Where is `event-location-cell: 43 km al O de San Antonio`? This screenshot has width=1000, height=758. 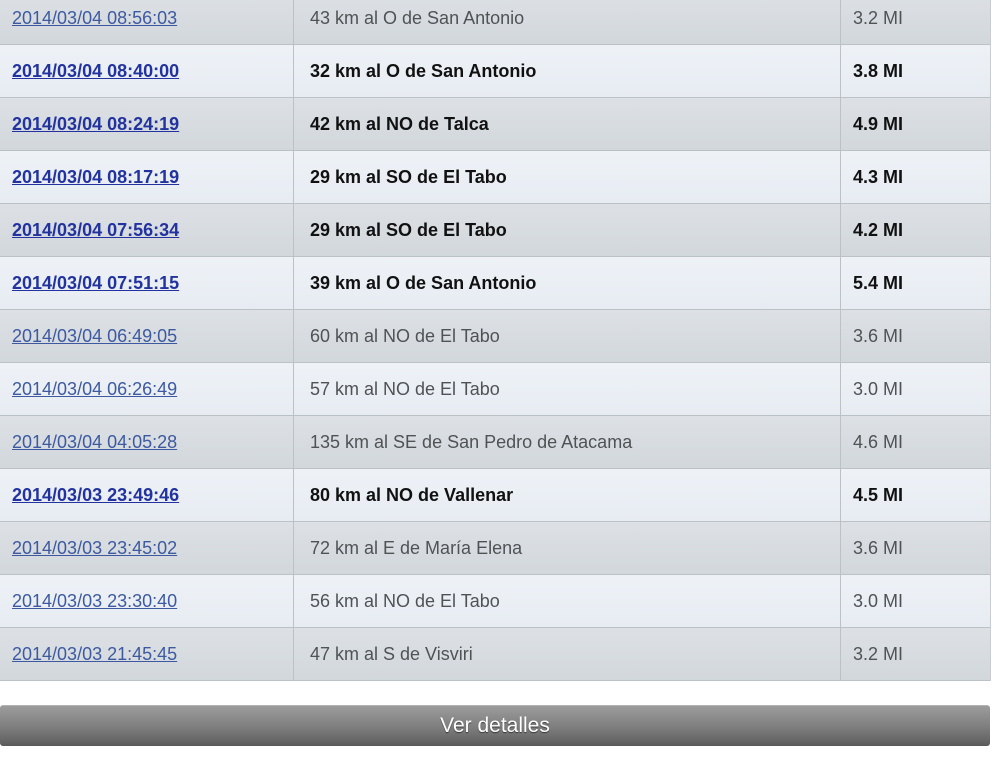 event-location-cell: 43 km al O de San Antonio is located at coordinates (567, 22).